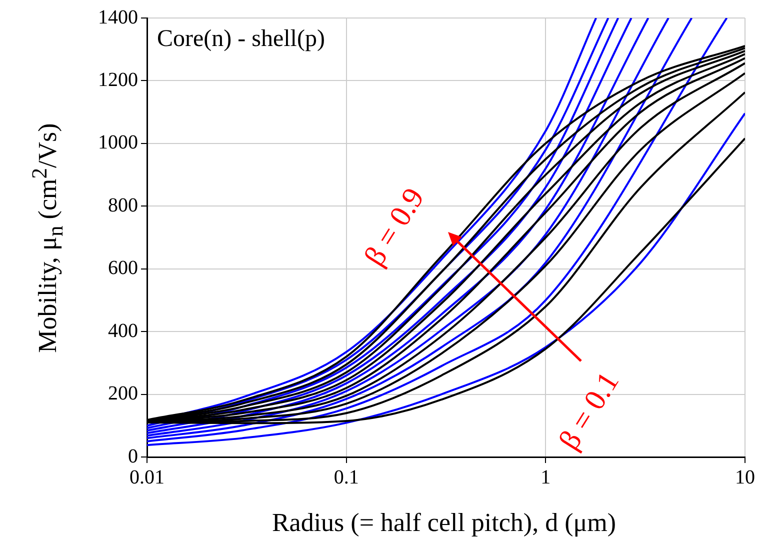  I want to click on annotation: β = 0.1, so click(589, 411).